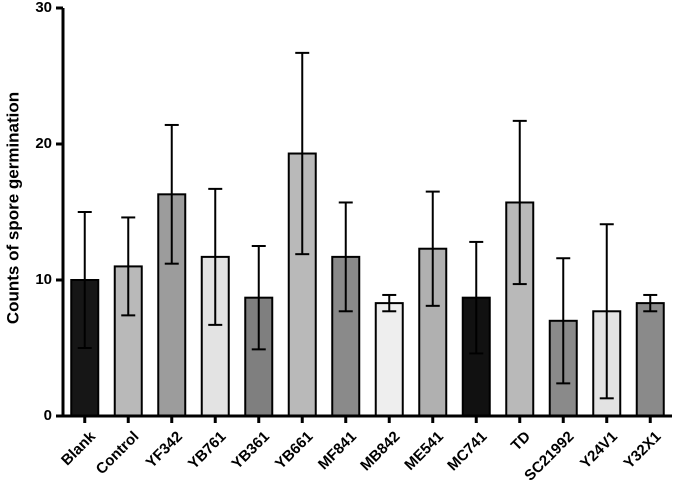  What do you see at coordinates (380, 451) in the screenshot?
I see `x-tick-label: MB842` at bounding box center [380, 451].